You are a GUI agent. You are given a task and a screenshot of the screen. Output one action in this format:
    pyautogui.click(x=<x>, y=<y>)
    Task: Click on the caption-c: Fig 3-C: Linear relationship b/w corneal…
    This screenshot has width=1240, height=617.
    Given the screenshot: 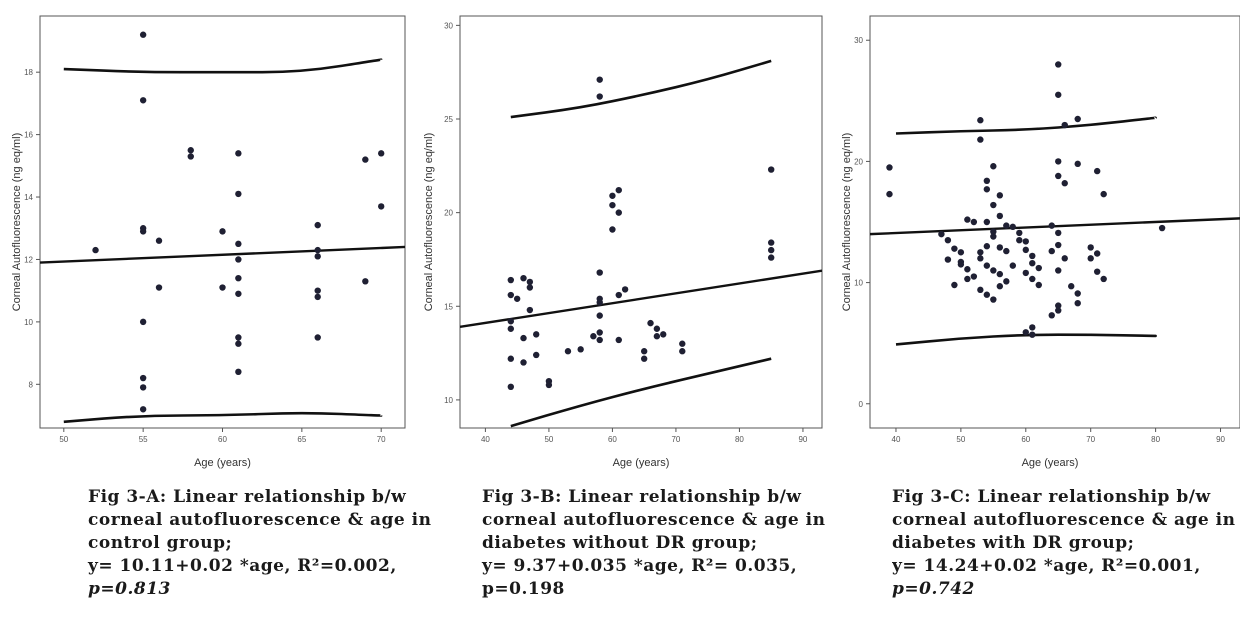 What is the action you would take?
    pyautogui.click(x=1066, y=543)
    